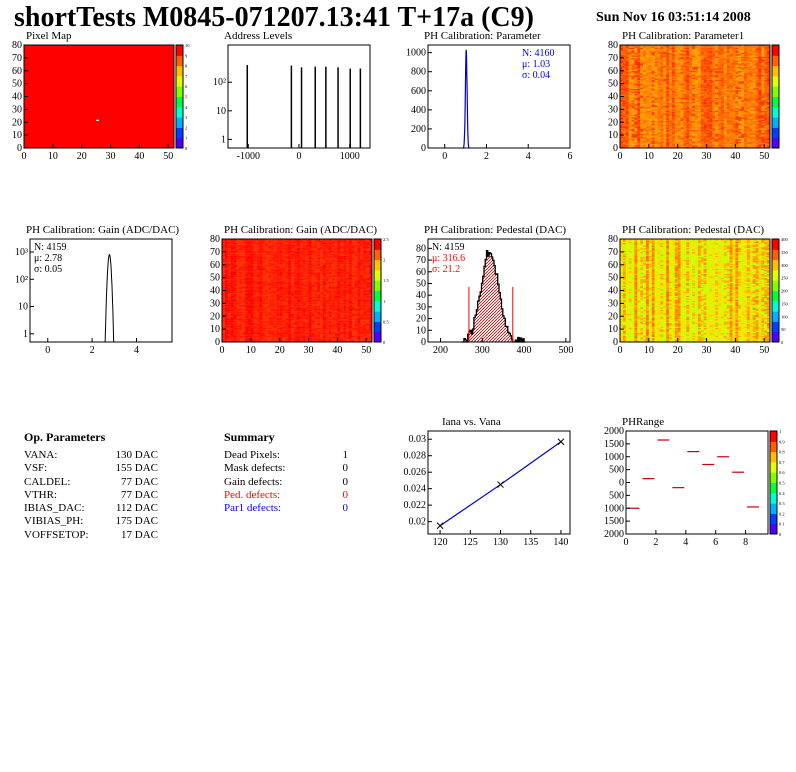 The height and width of the screenshot is (772, 796). What do you see at coordinates (613, 45) in the screenshot?
I see `y-tick-label: 80` at bounding box center [613, 45].